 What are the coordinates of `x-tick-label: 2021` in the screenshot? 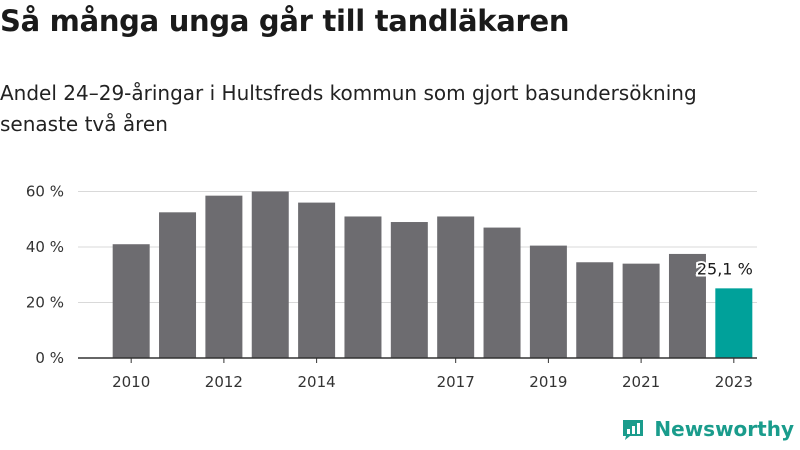 It's located at (641, 382).